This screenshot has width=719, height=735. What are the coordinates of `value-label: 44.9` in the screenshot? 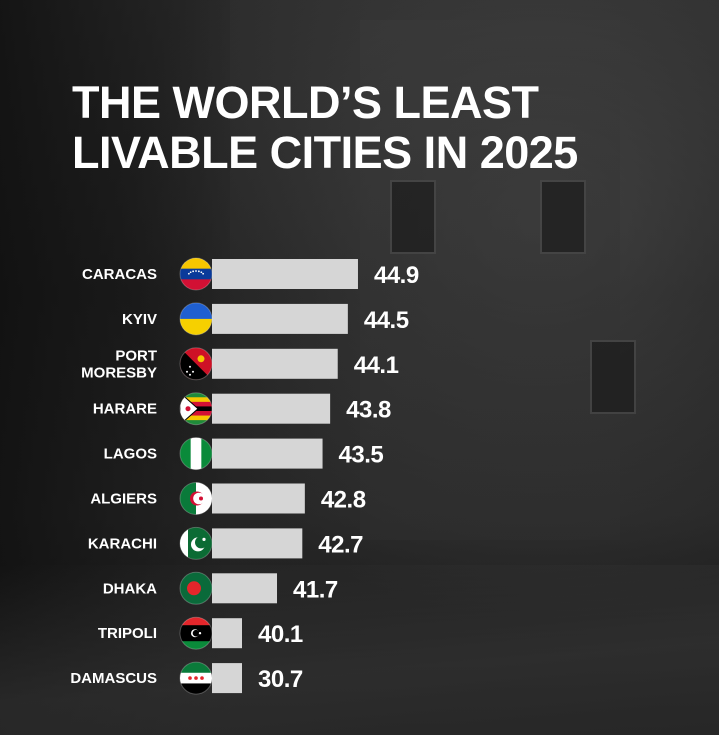 It's located at (396, 275).